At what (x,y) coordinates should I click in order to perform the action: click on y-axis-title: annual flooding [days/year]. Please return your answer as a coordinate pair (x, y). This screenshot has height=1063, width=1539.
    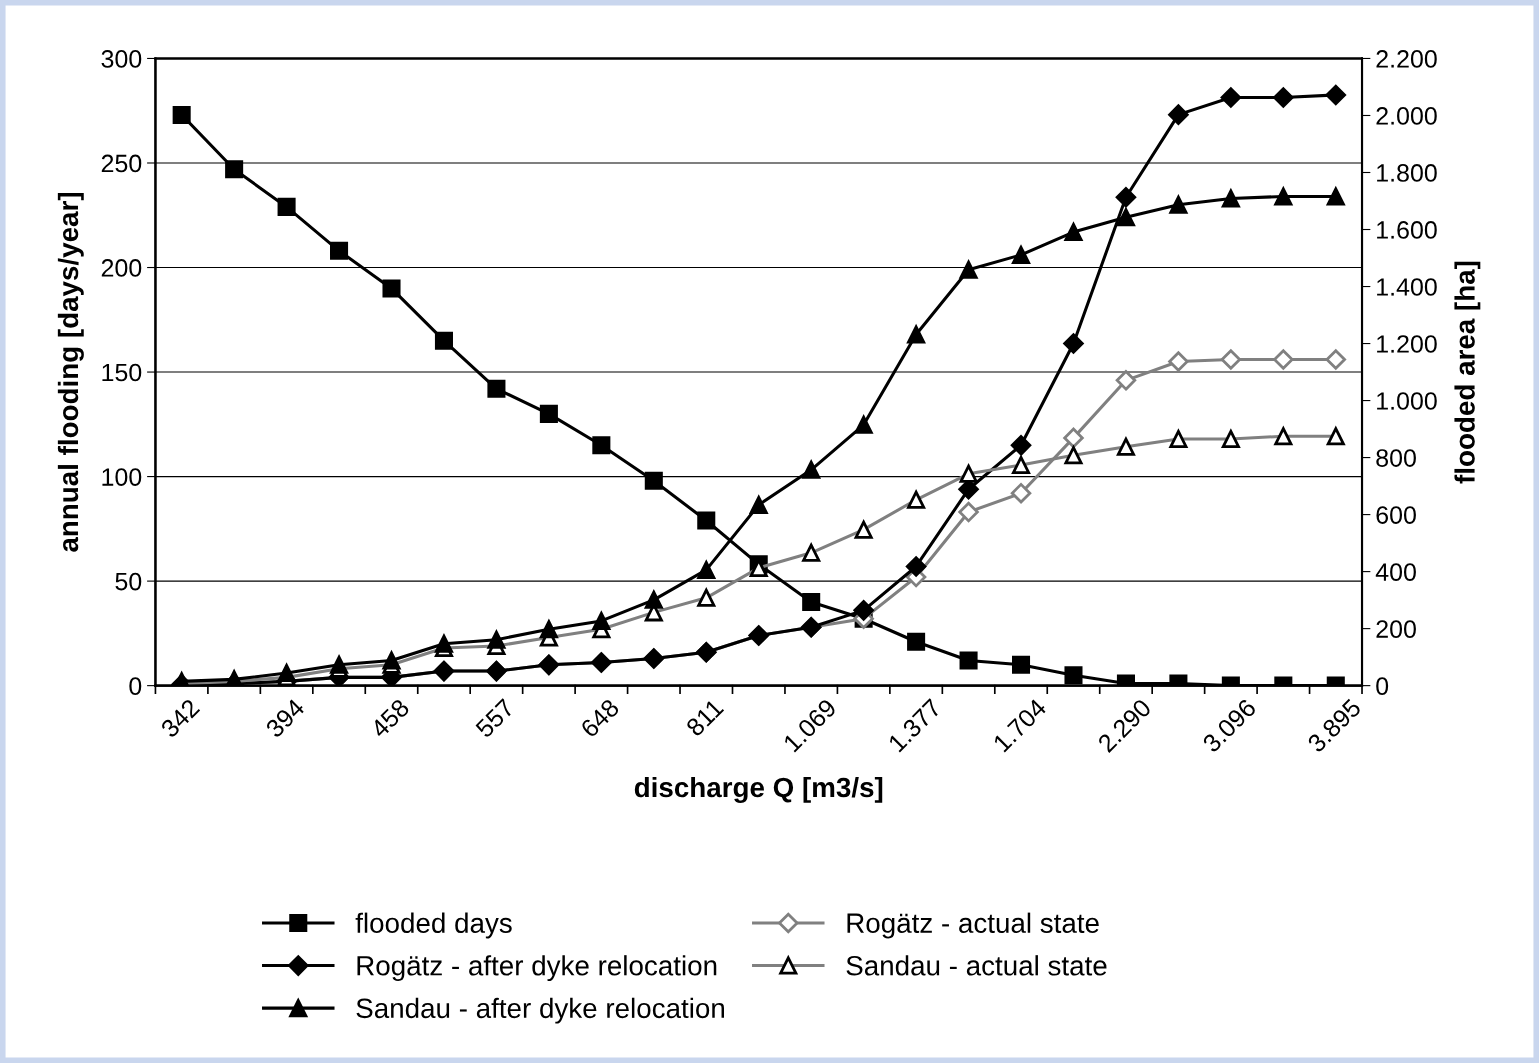
    Looking at the image, I should click on (70, 372).